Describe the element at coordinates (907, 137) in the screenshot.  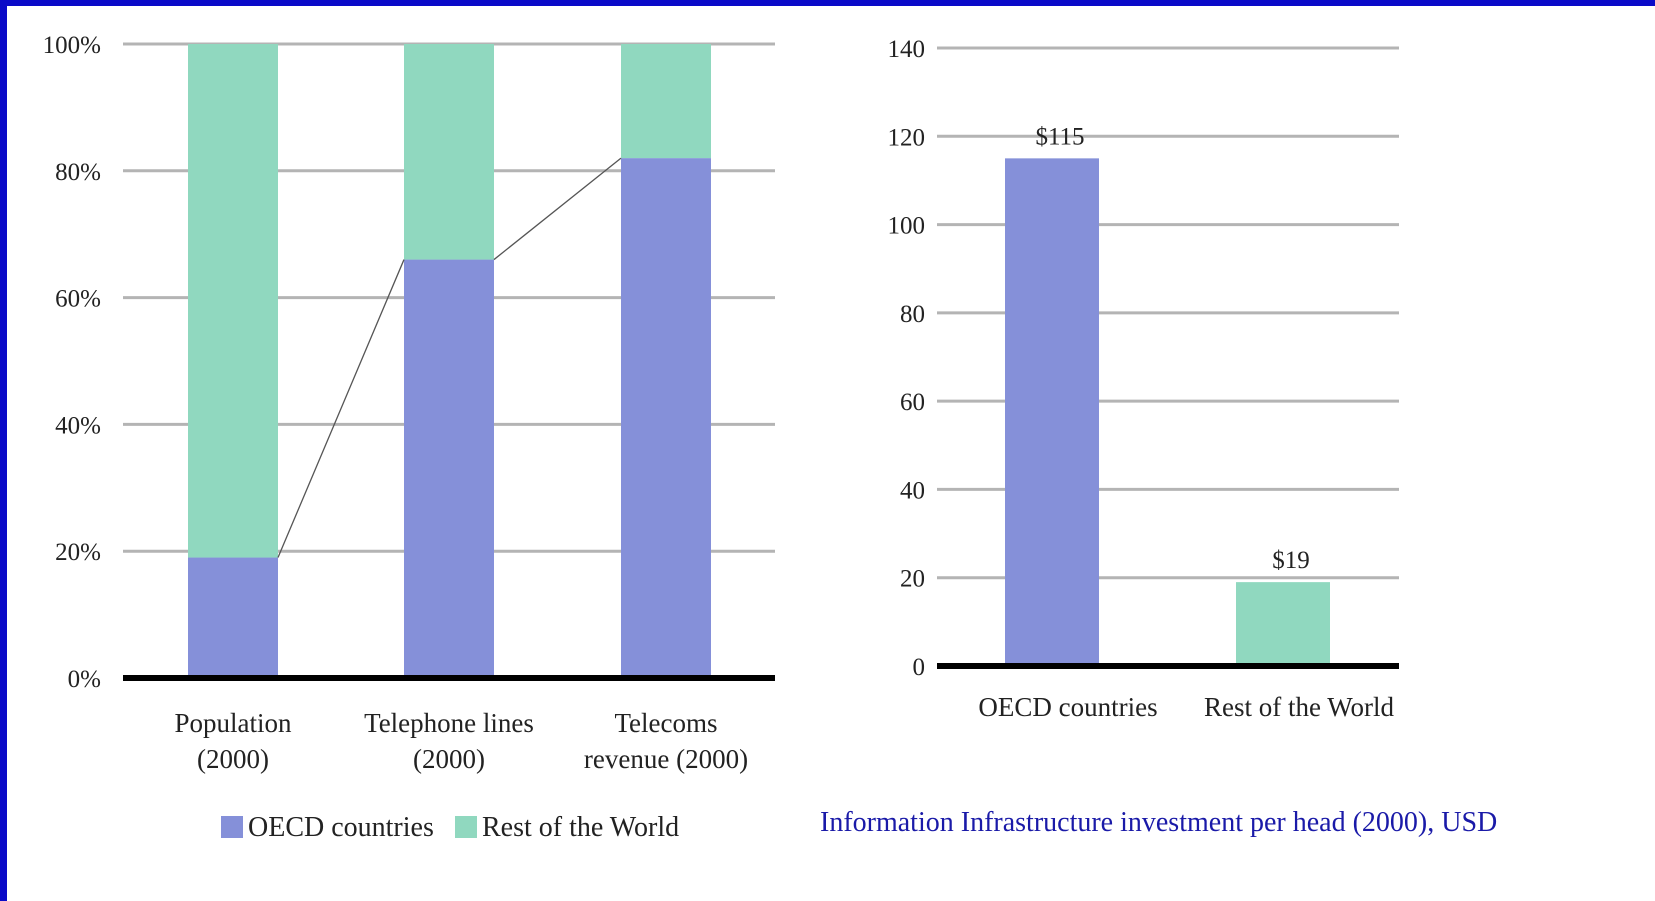
I see `y-tick-label: 120` at that location.